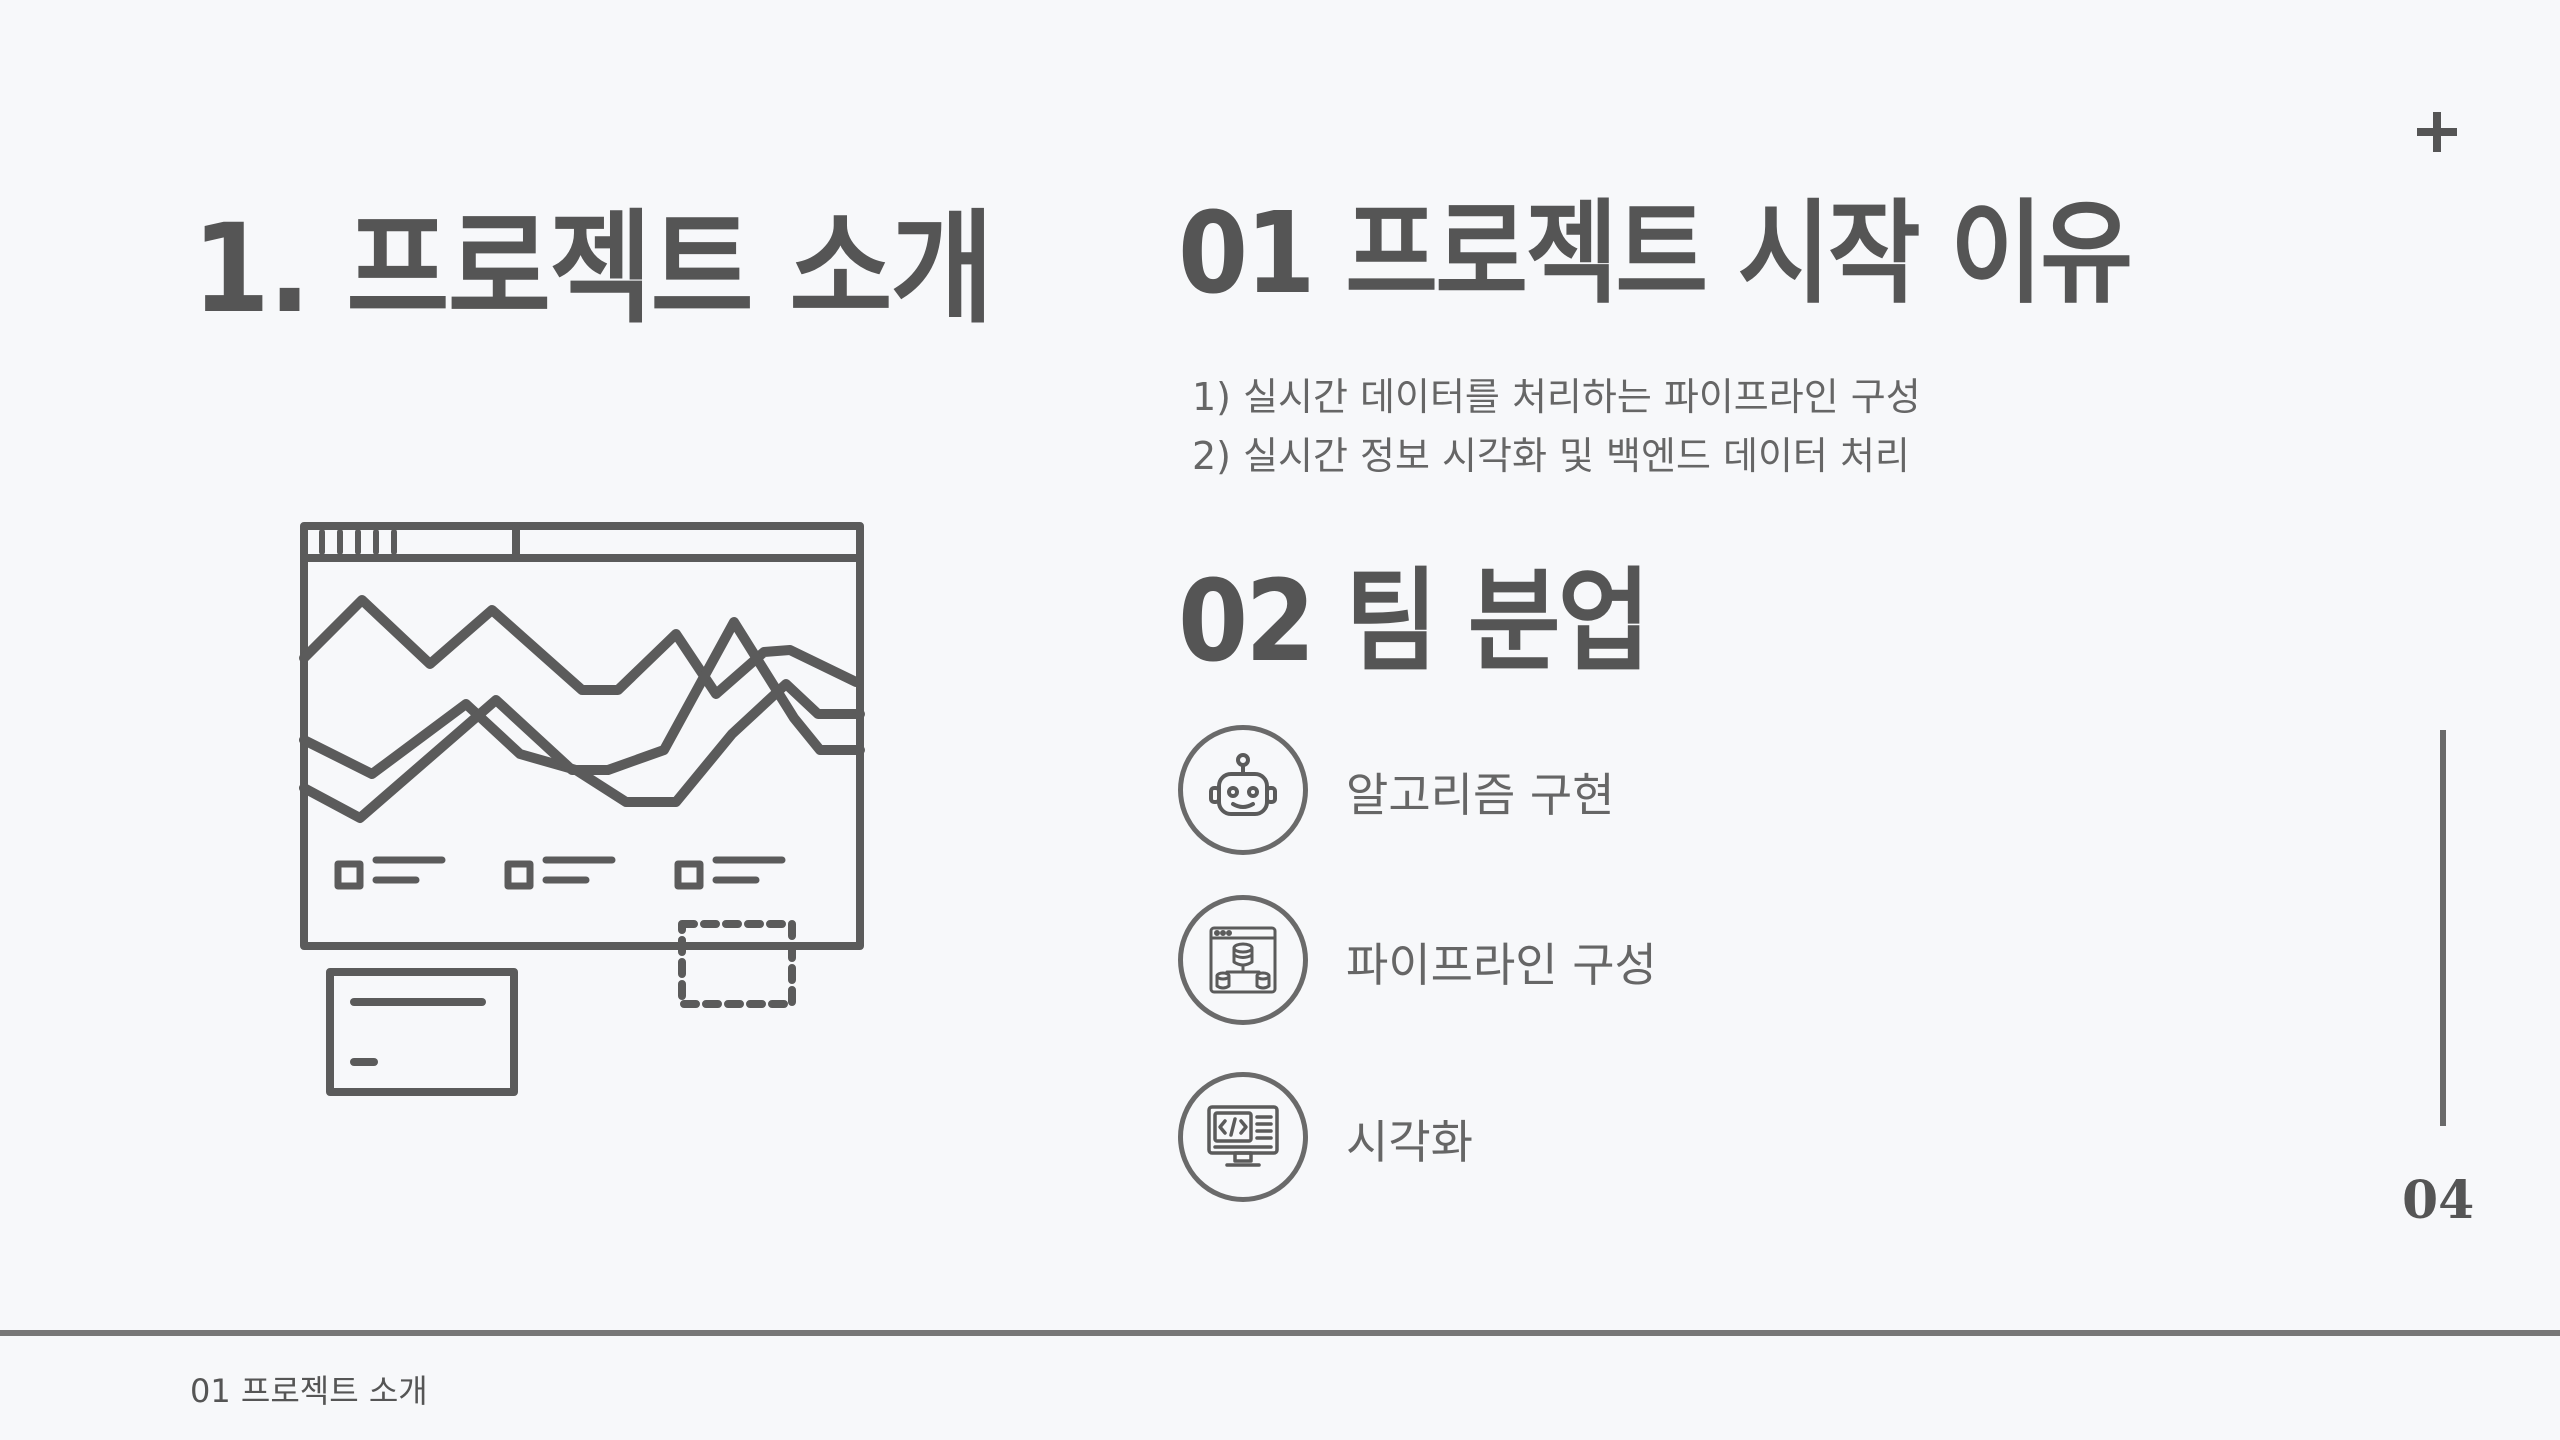 This screenshot has height=1440, width=2560. Describe the element at coordinates (1501, 965) in the screenshot. I see `team-item-label: 파이프라인 구성` at that location.